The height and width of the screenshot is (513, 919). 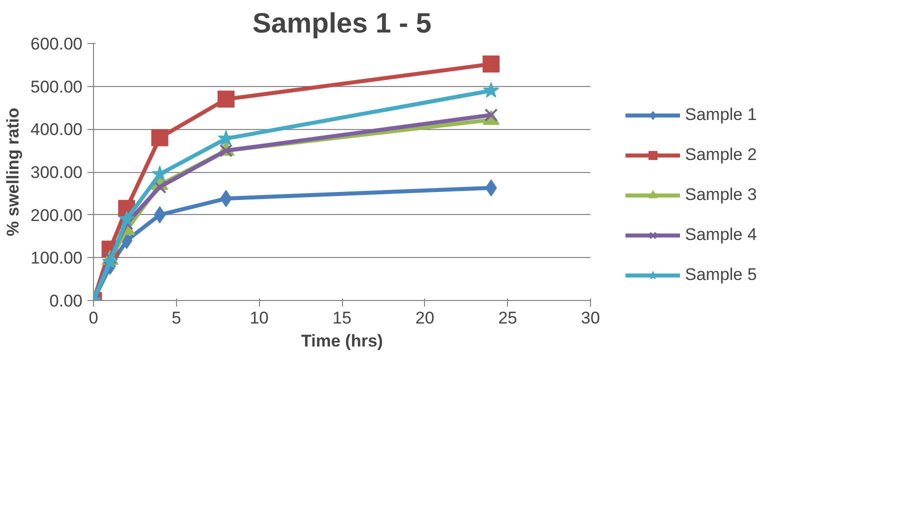 I want to click on y-tick-label: 300.00, so click(x=56, y=172).